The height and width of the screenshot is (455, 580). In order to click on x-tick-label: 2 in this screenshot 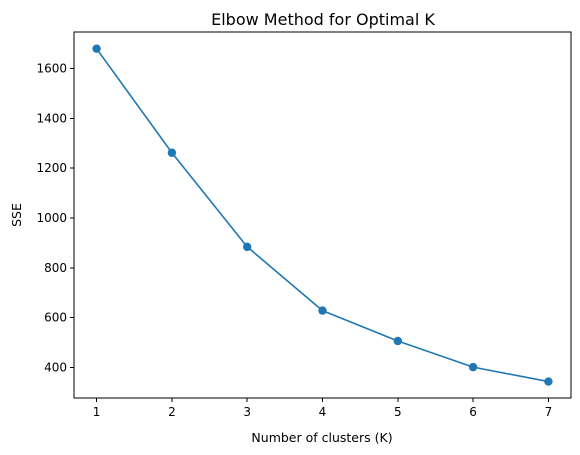, I will do `click(172, 412)`.